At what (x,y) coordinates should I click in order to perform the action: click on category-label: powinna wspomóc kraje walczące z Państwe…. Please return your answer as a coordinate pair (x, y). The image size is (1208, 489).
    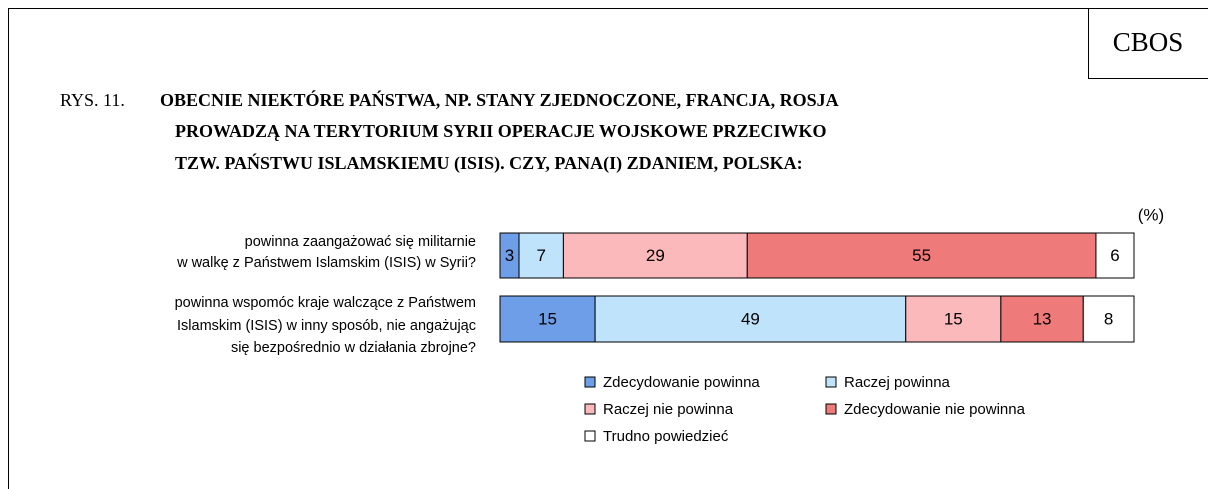
    Looking at the image, I should click on (325, 303).